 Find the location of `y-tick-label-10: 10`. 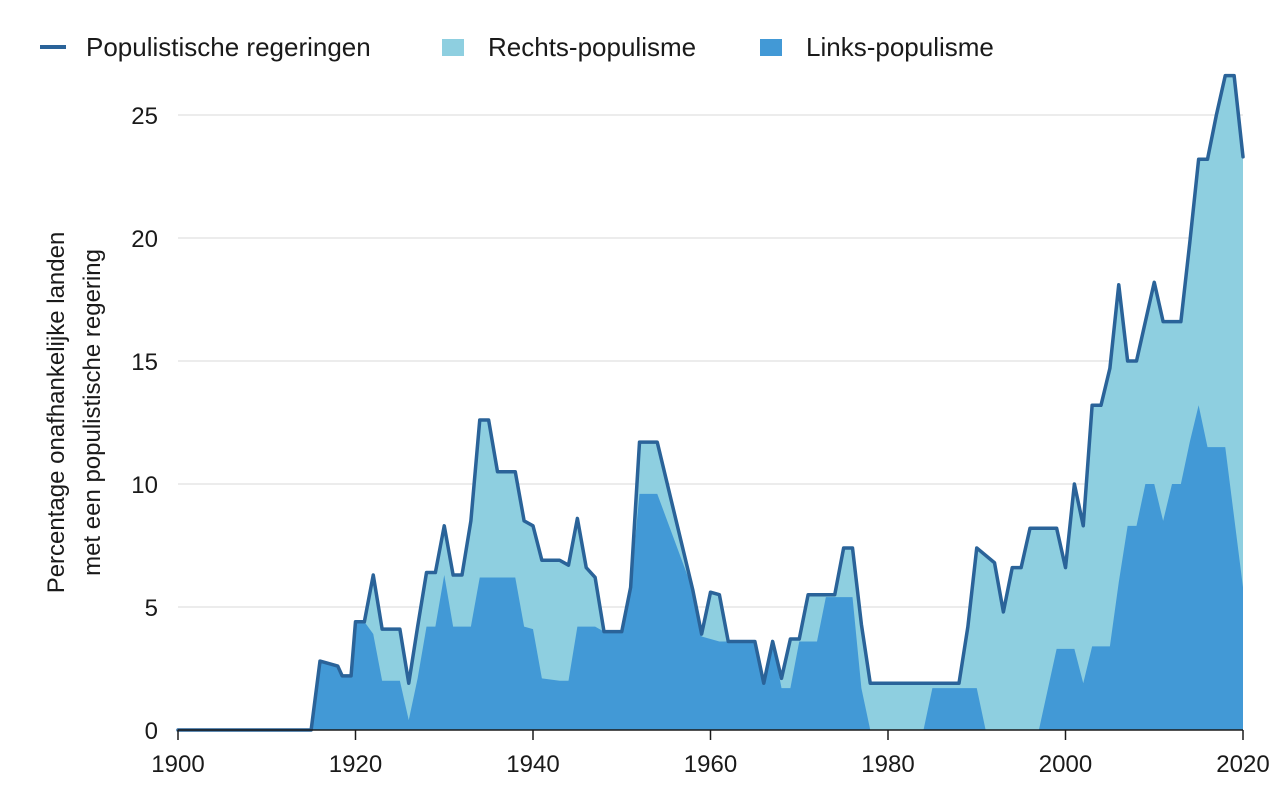

y-tick-label-10: 10 is located at coordinates (144, 485).